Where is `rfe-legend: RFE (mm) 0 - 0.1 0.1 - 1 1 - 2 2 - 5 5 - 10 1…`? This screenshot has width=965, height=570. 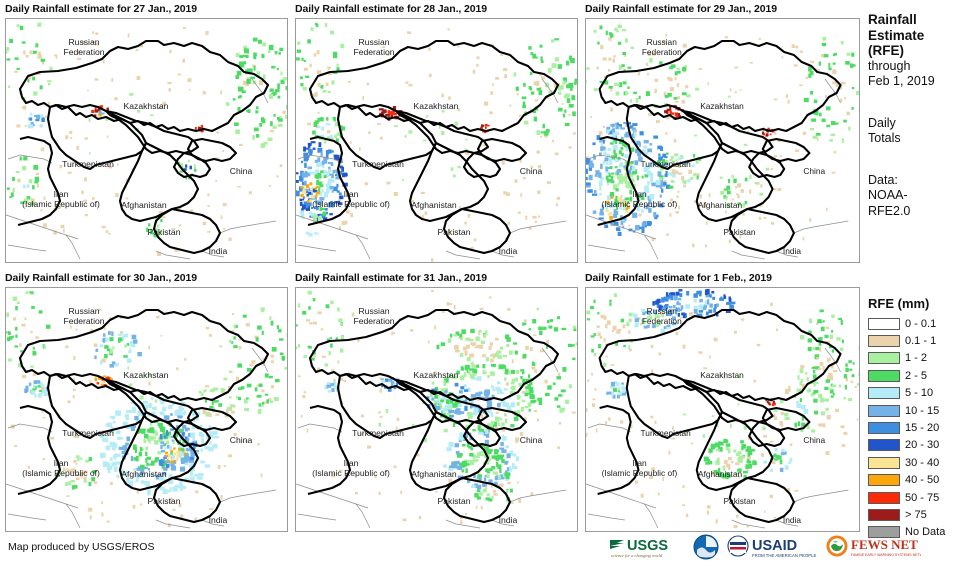 rfe-legend: RFE (mm) 0 - 0.1 0.1 - 1 1 - 2 2 - 5 5 - 10 1… is located at coordinates (916, 418).